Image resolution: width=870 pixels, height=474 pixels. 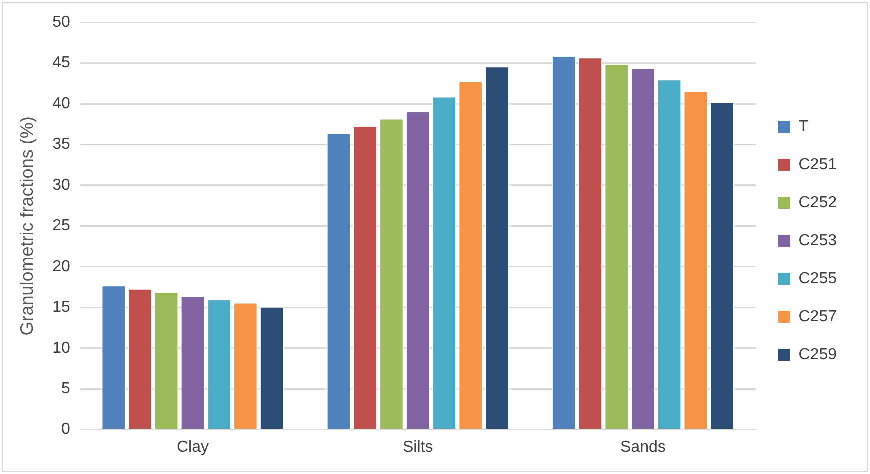 What do you see at coordinates (61, 145) in the screenshot?
I see `y-tick-label: 35` at bounding box center [61, 145].